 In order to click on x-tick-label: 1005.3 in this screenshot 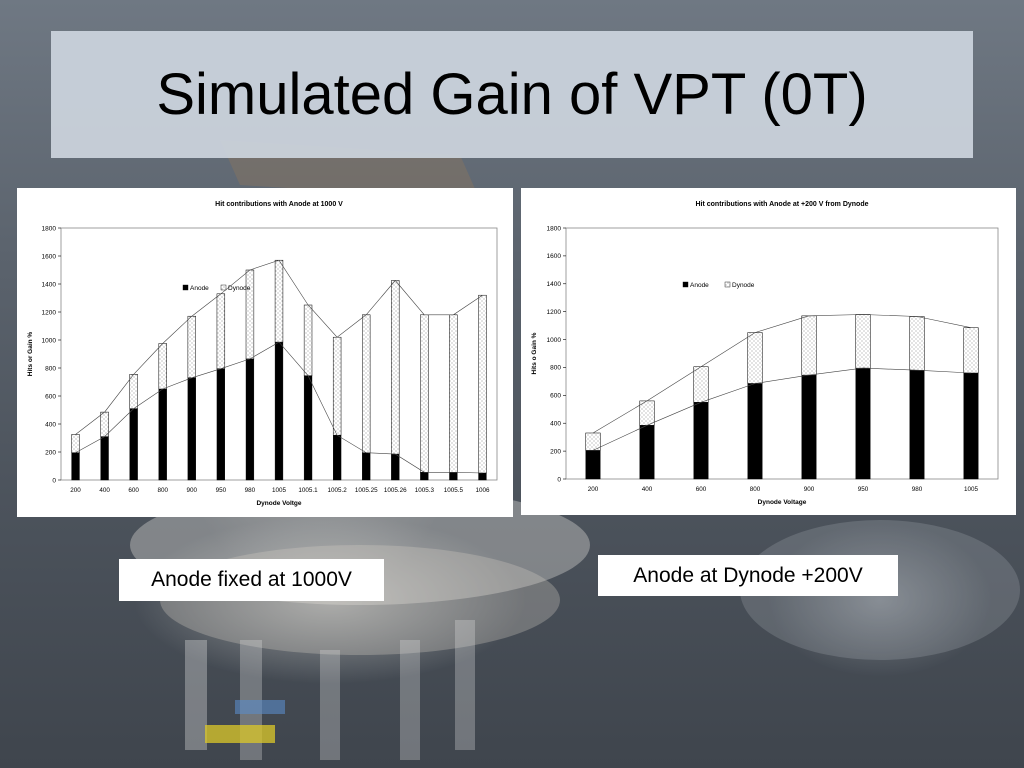, I will do `click(425, 490)`.